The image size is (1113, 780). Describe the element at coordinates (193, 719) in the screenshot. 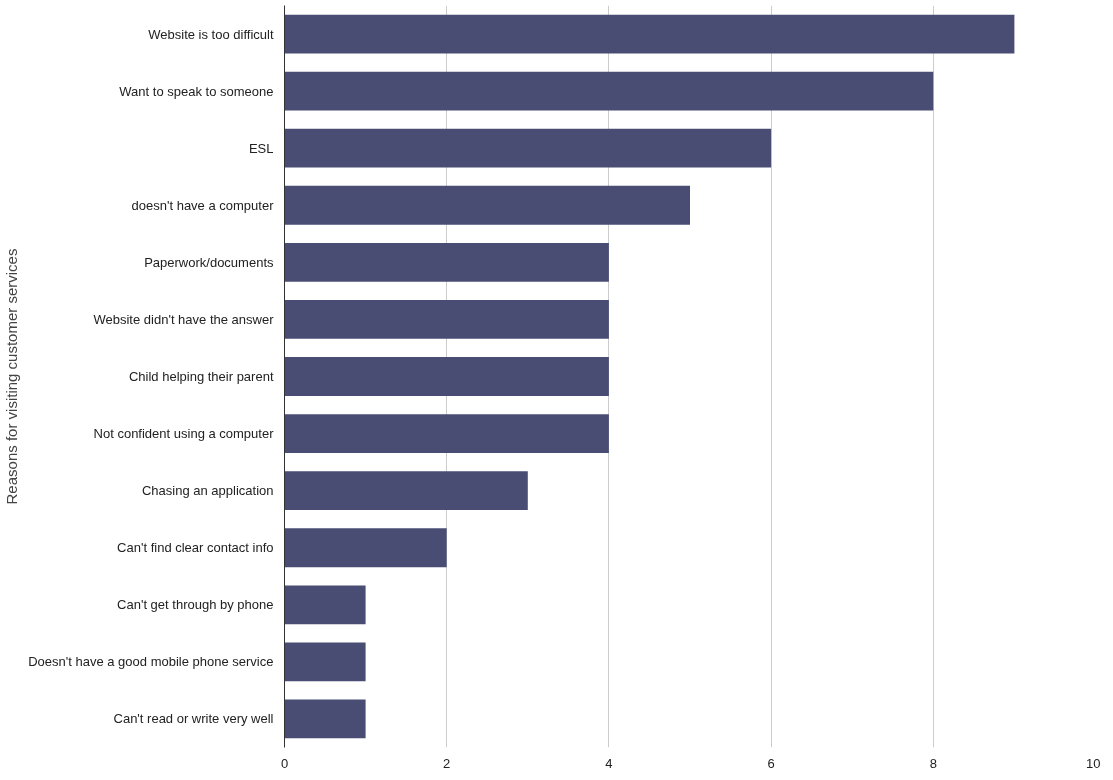

I see `y-tick-label: Can't read or write very well` at that location.